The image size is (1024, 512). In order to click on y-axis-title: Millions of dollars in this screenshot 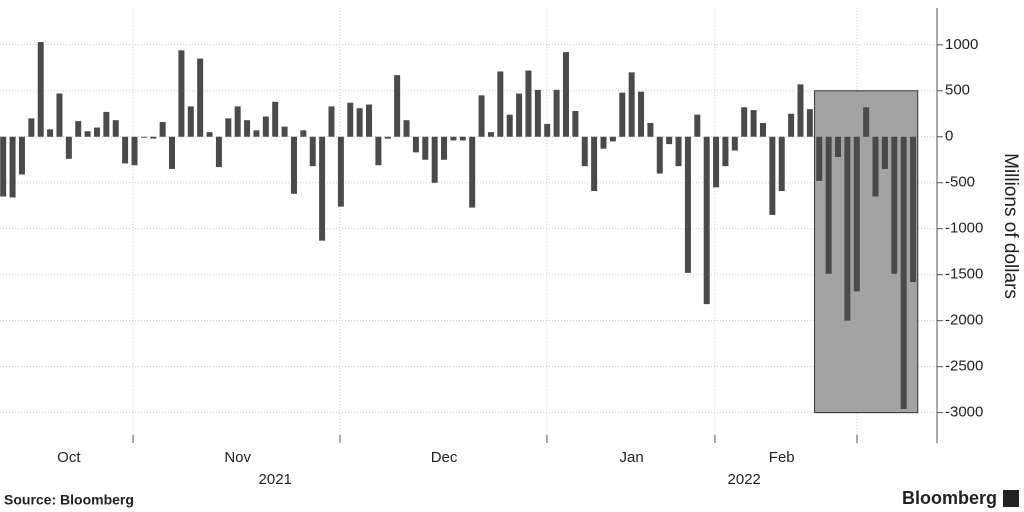, I will do `click(1010, 226)`.